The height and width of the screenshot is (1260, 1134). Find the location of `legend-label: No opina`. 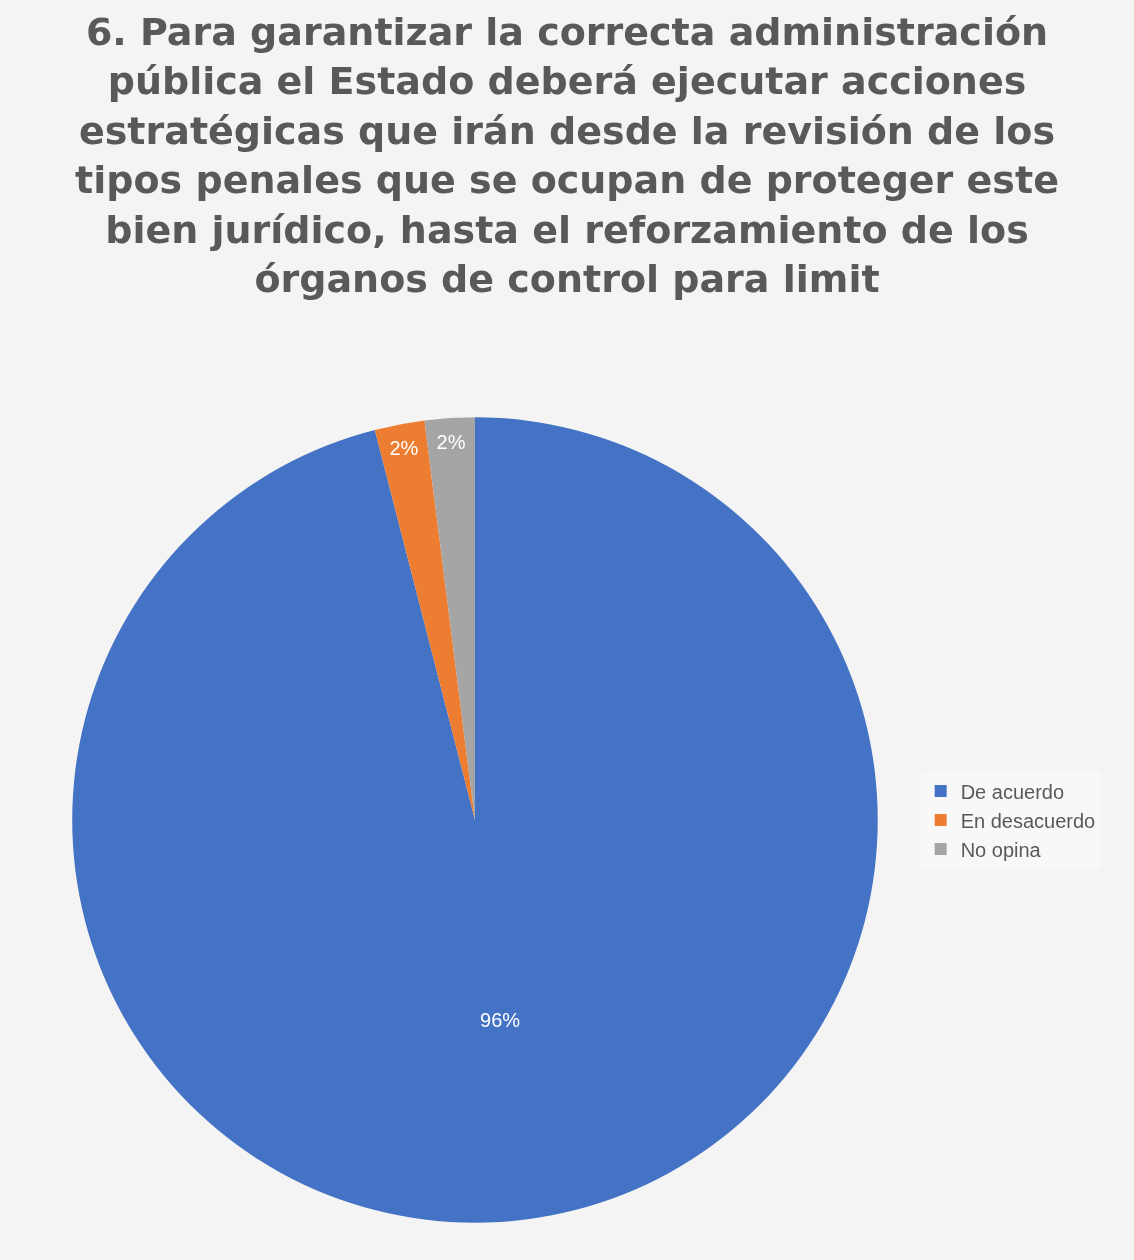

legend-label: No opina is located at coordinates (1001, 849).